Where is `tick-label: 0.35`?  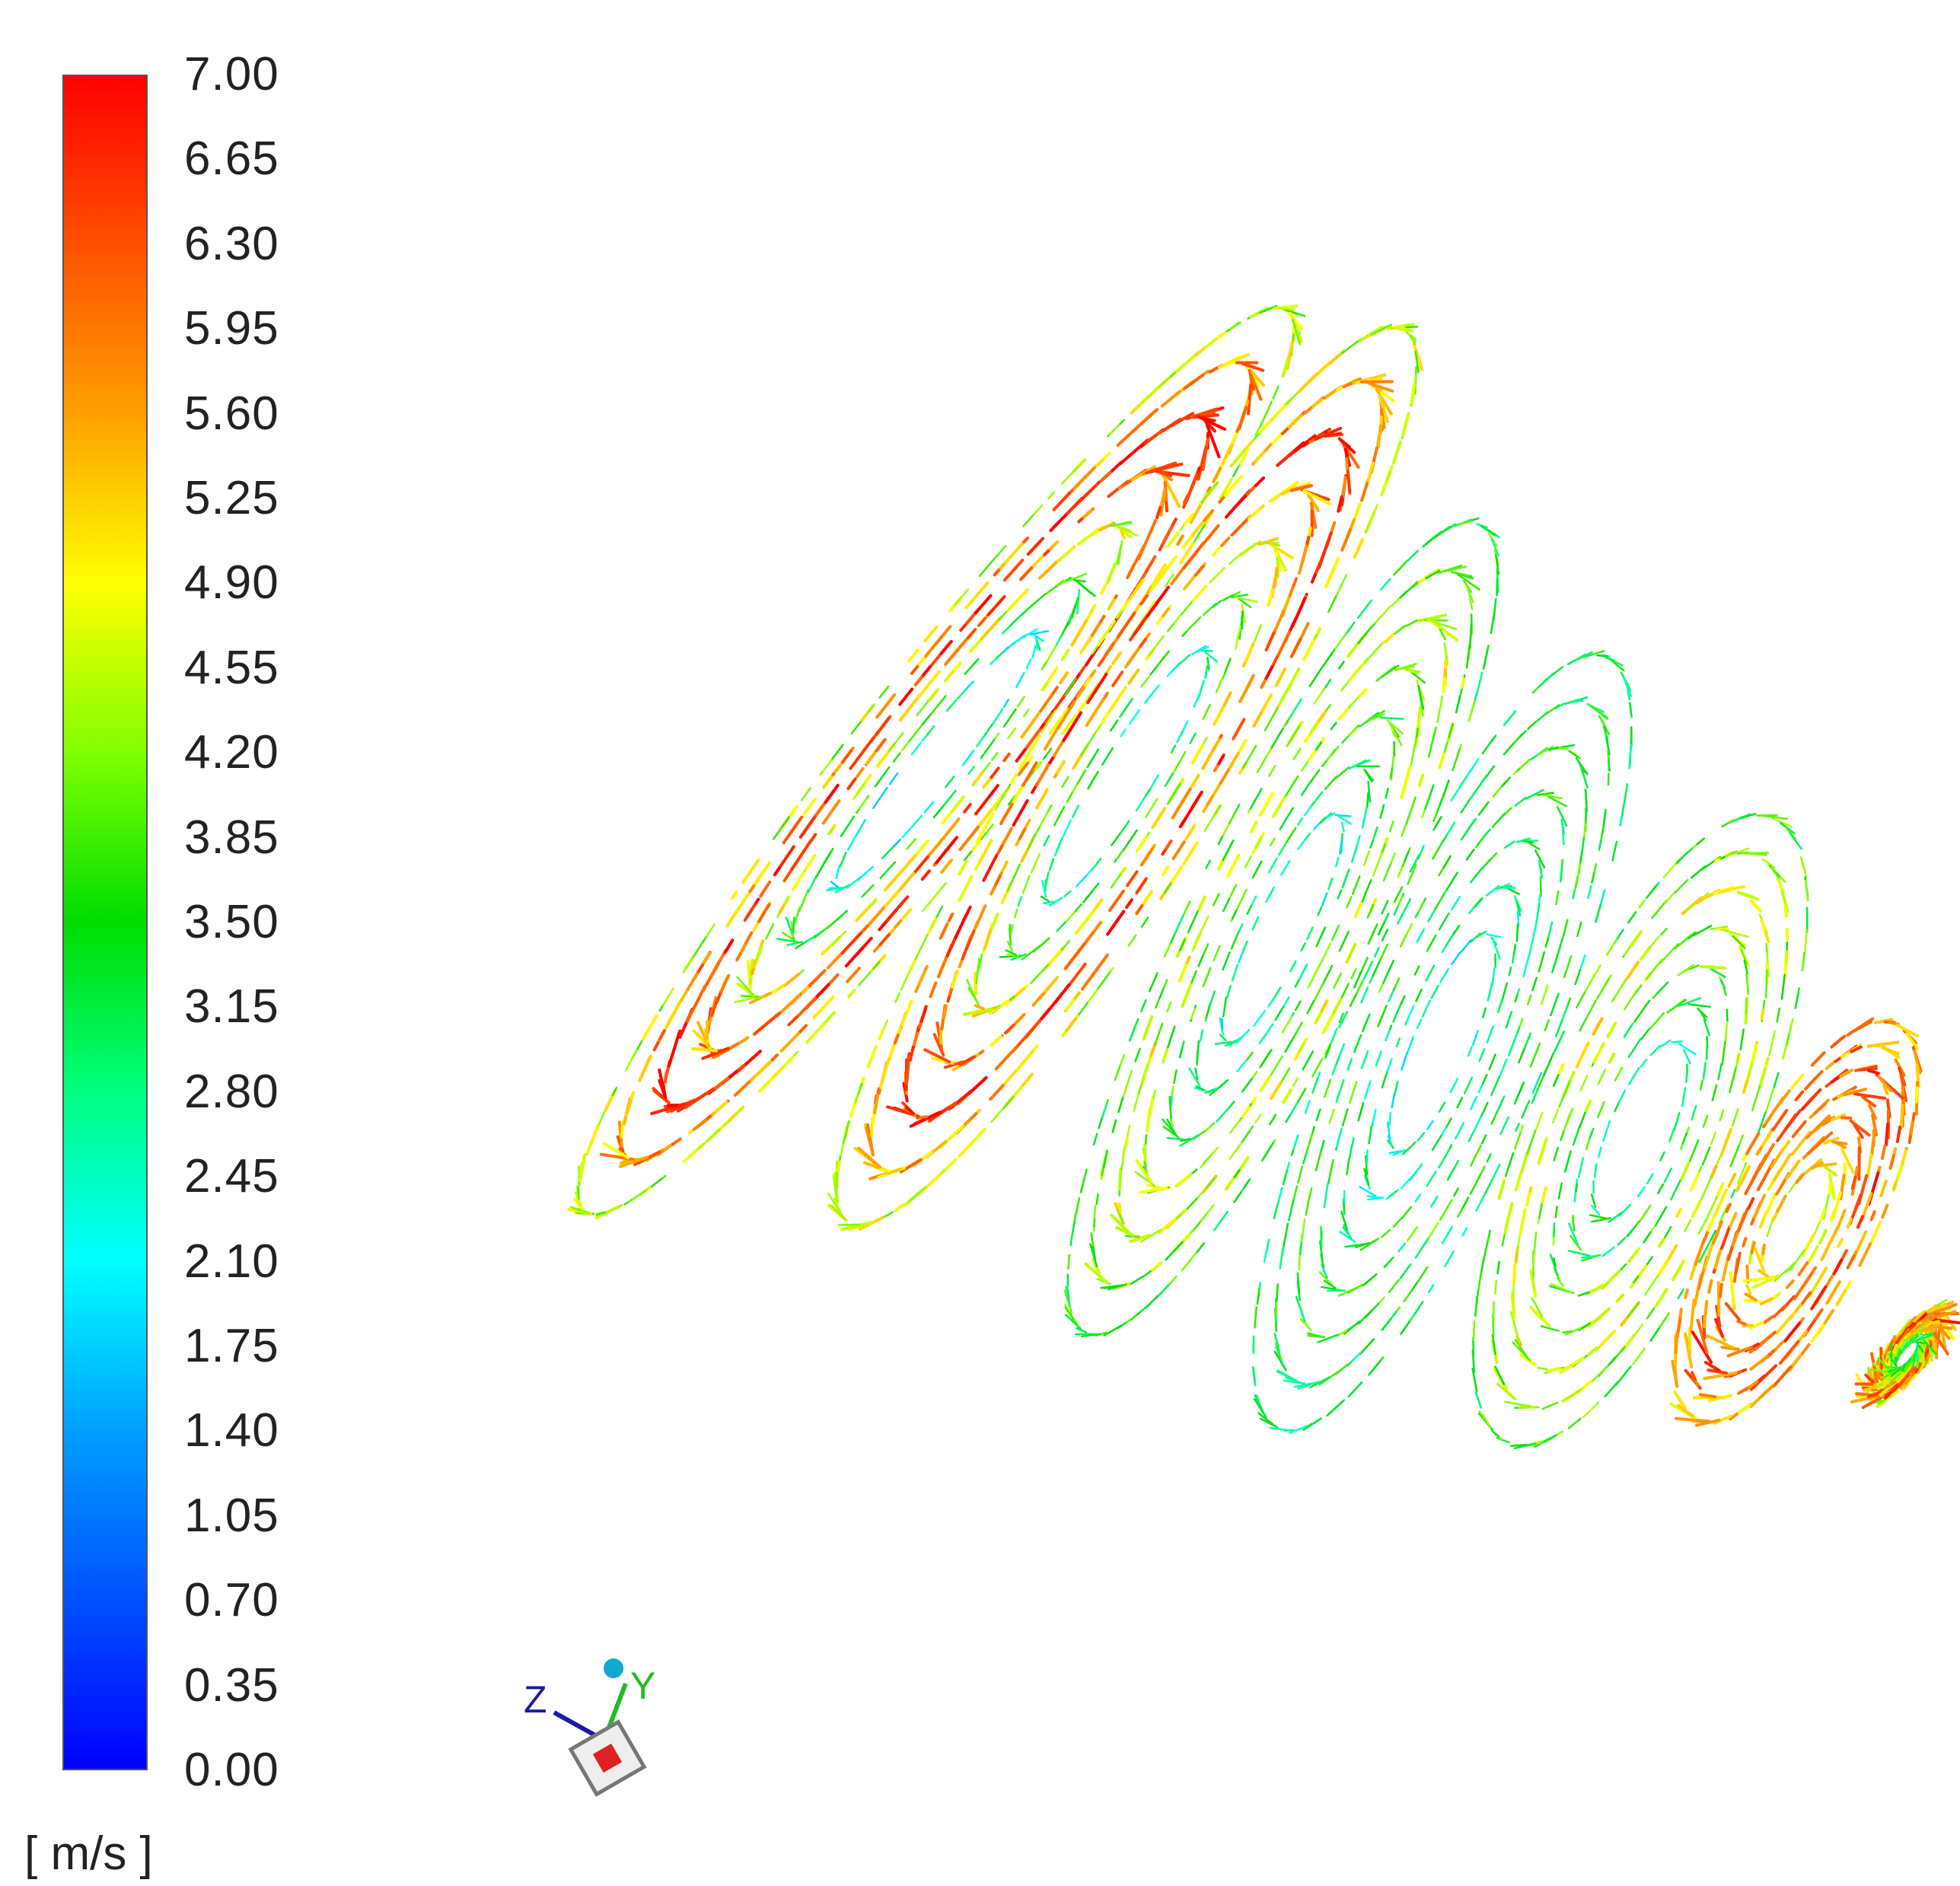
tick-label: 0.35 is located at coordinates (231, 1685).